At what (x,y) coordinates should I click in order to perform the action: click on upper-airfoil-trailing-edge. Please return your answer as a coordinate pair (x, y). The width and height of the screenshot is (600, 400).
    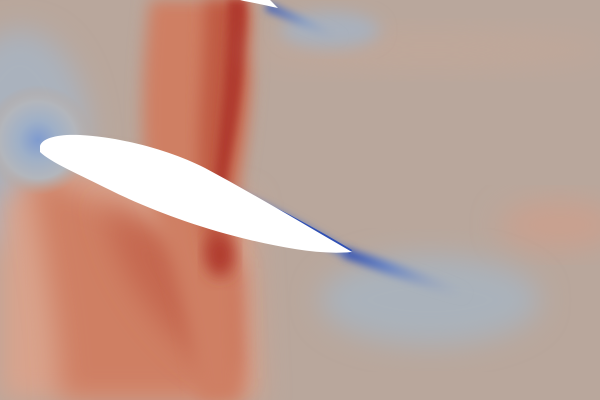
    Looking at the image, I should click on (259, 4).